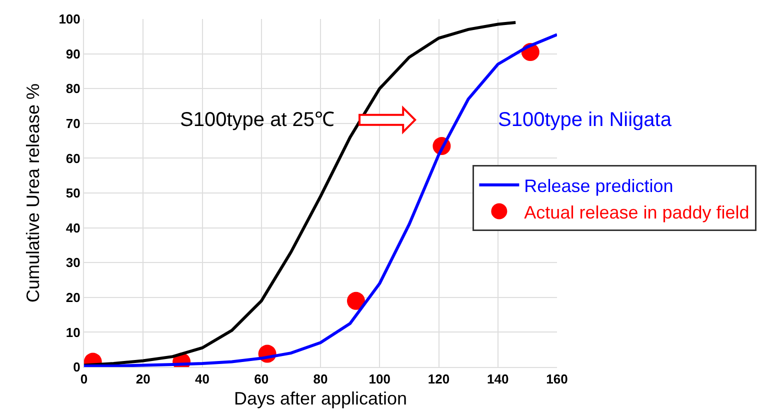  Describe the element at coordinates (73, 262) in the screenshot. I see `y-tick-label: 30` at that location.